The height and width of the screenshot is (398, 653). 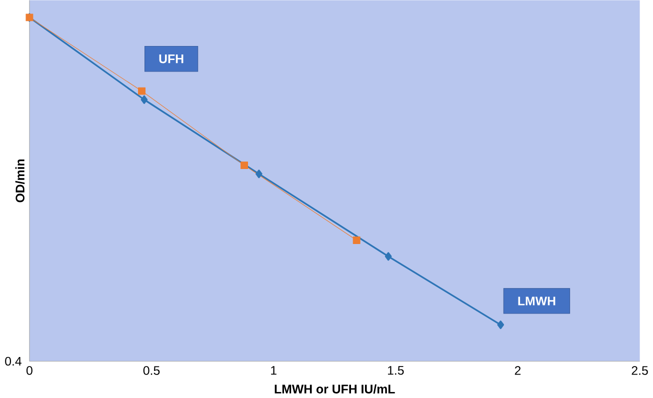 What do you see at coordinates (273, 370) in the screenshot?
I see `x-tick-label: 1` at bounding box center [273, 370].